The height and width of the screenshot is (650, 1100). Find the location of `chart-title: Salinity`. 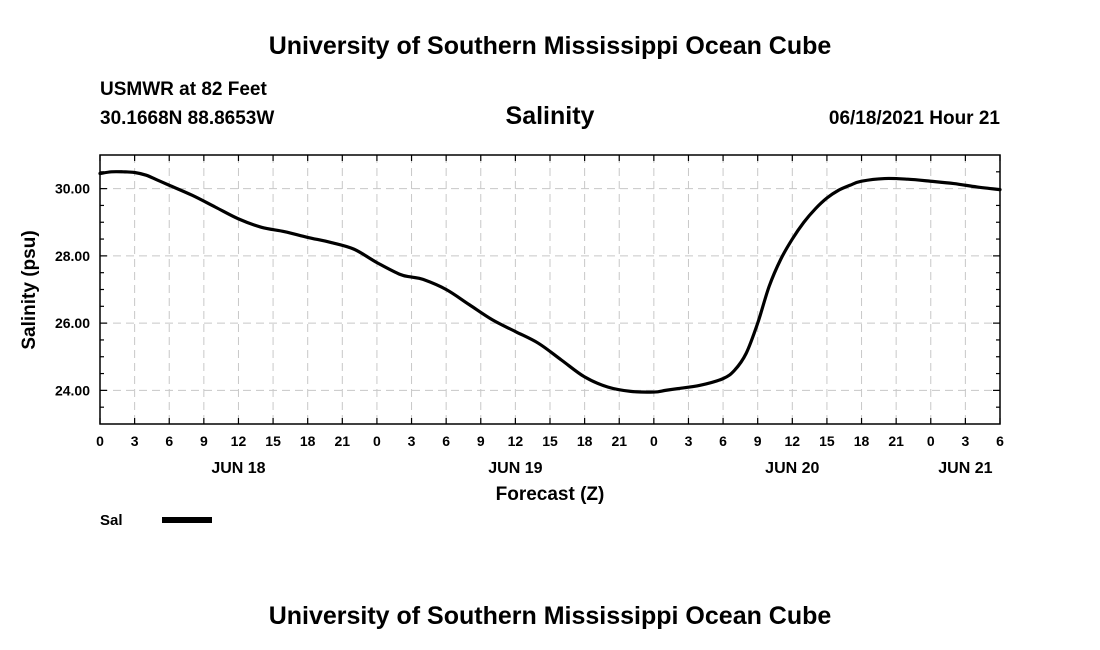

chart-title: Salinity is located at coordinates (550, 116).